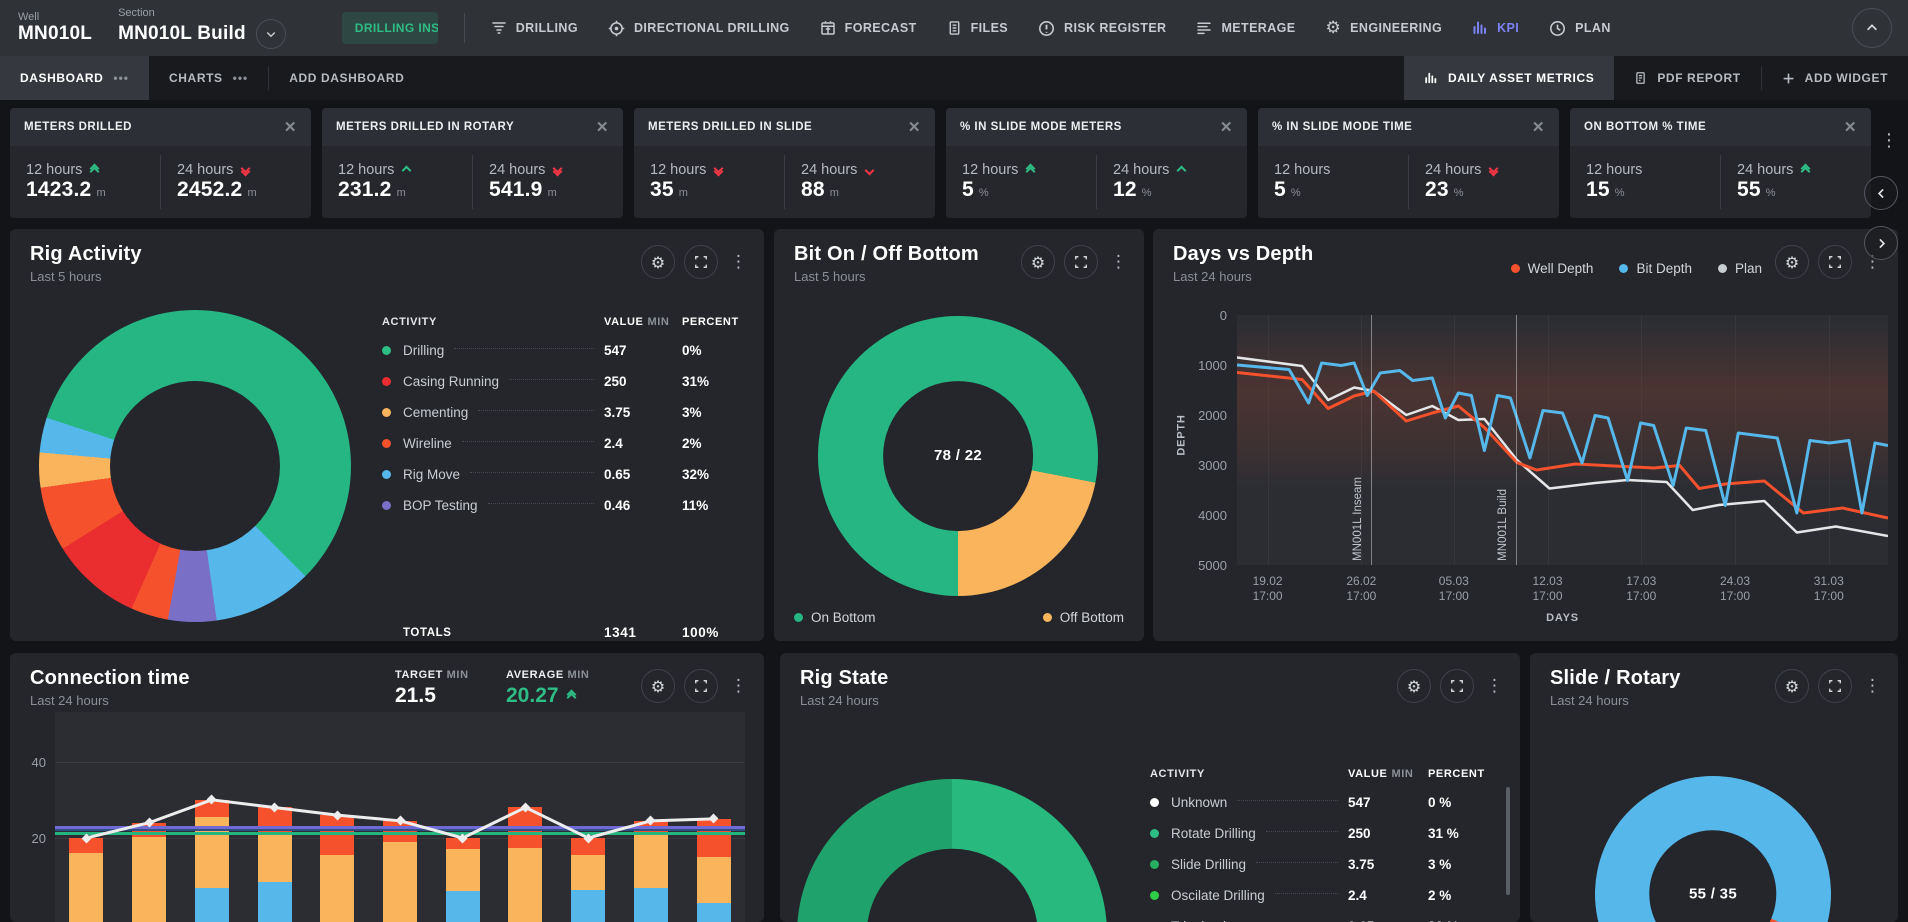 The image size is (1908, 922). Describe the element at coordinates (1495, 28) in the screenshot. I see `nav-item-kpi: KPI` at that location.